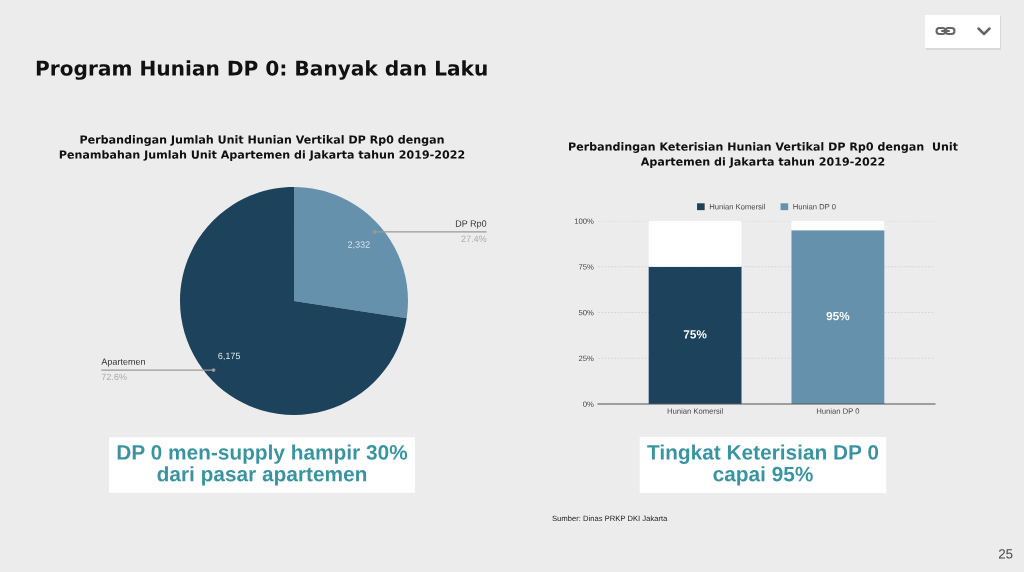 This screenshot has width=1024, height=572. I want to click on data-label: 75%, so click(695, 334).